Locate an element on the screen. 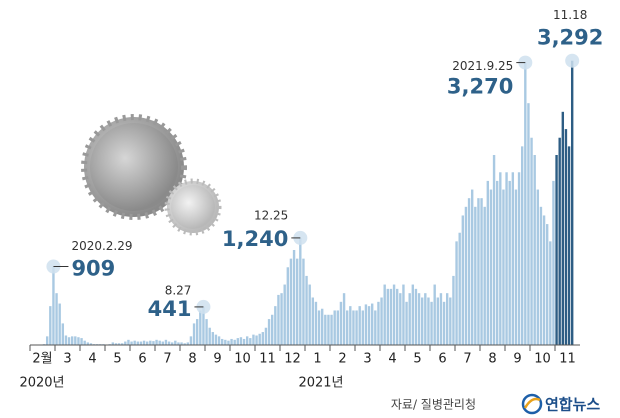  x-tick-label: 2월 is located at coordinates (42, 359).